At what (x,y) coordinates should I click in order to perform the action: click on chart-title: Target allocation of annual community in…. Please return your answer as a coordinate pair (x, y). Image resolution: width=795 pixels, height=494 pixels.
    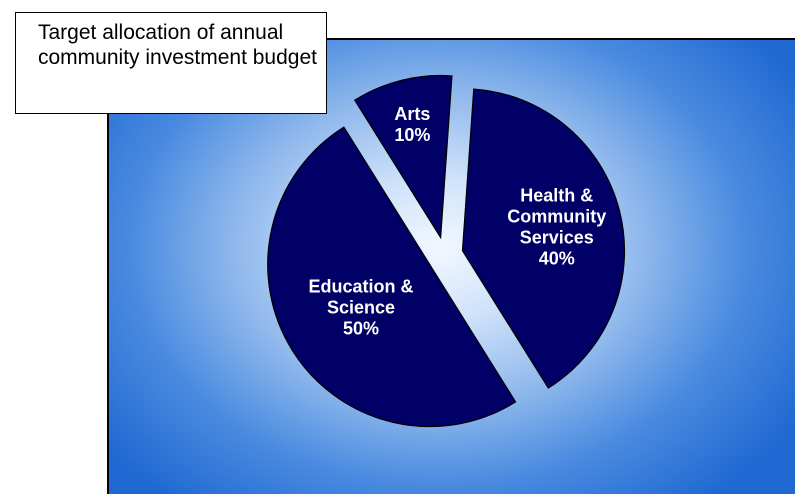
    Looking at the image, I should click on (177, 45).